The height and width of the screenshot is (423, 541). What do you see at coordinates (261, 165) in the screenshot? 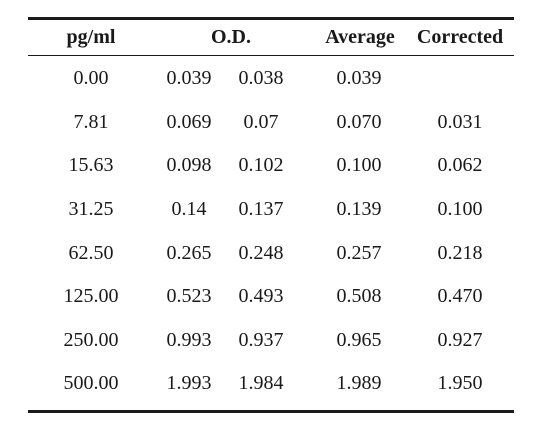
I see `cell-od-2: 0.102` at bounding box center [261, 165].